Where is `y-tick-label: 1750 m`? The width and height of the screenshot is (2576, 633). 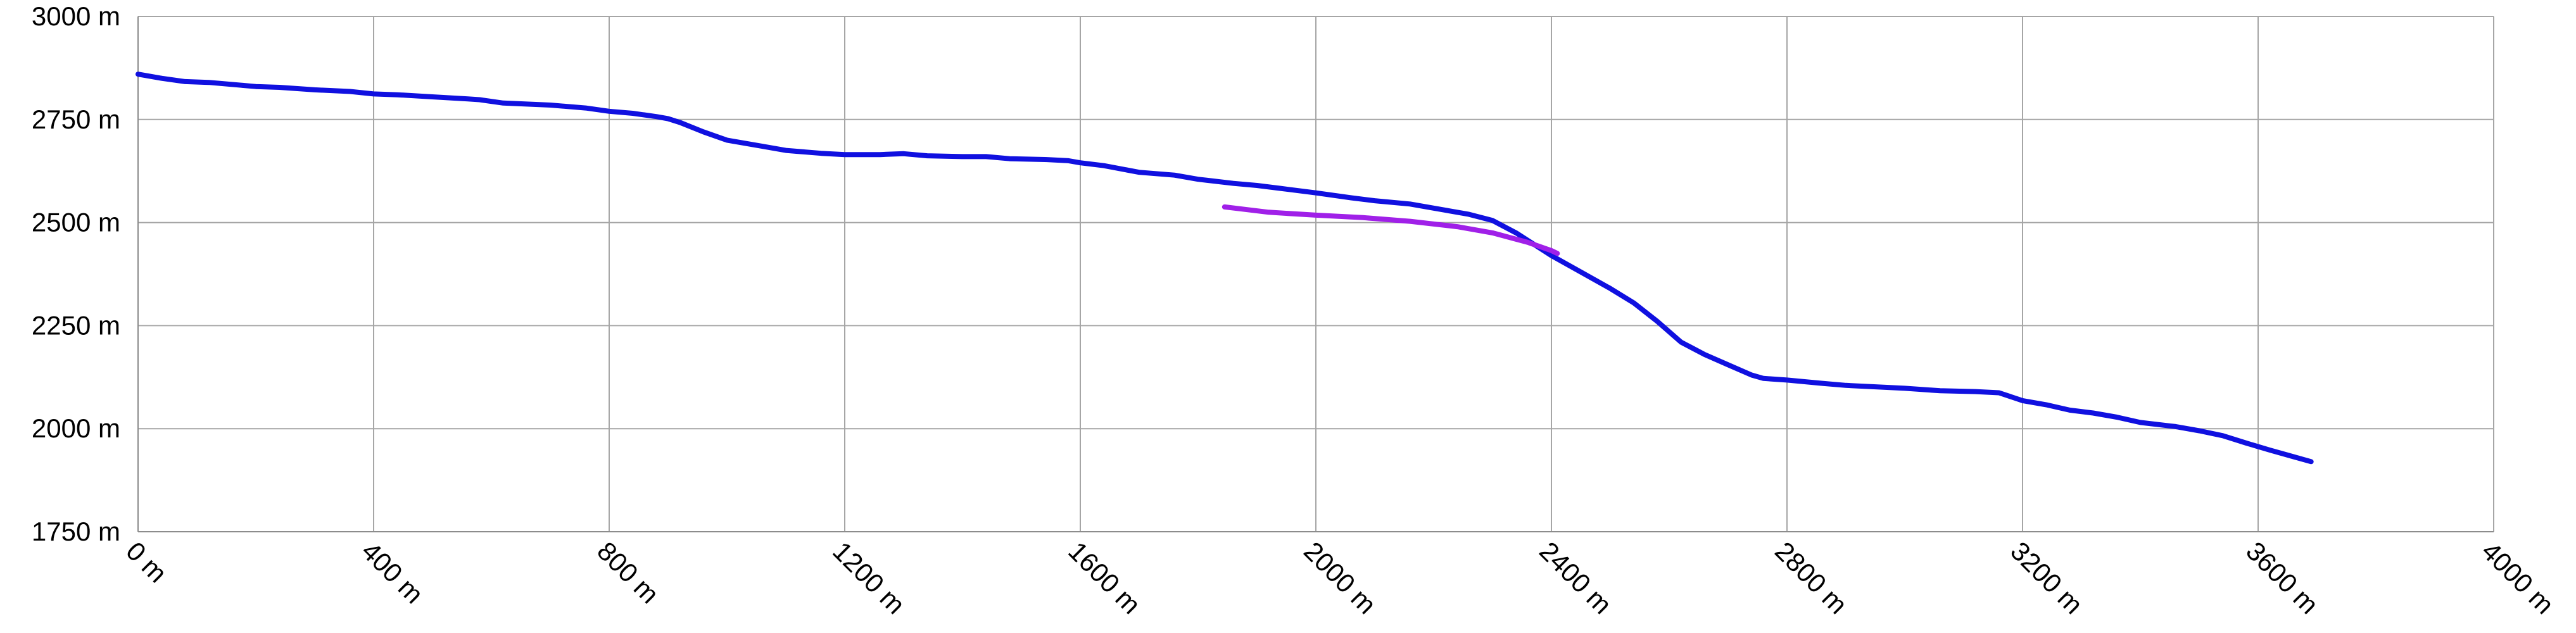 y-tick-label: 1750 m is located at coordinates (76, 531).